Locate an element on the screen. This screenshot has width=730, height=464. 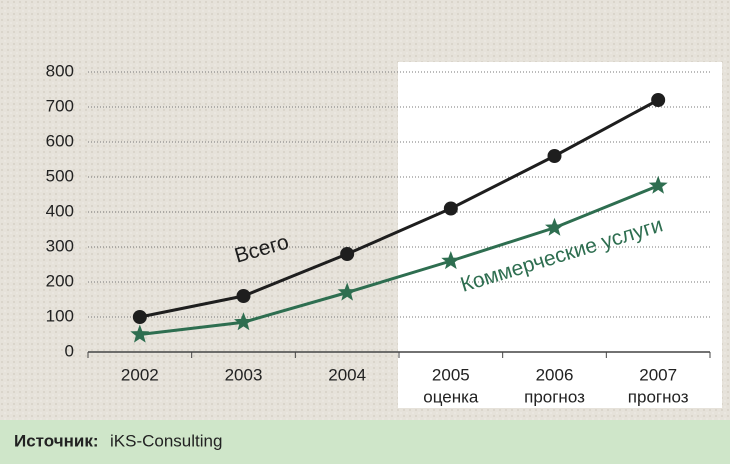
source-band is located at coordinates (365, 442).